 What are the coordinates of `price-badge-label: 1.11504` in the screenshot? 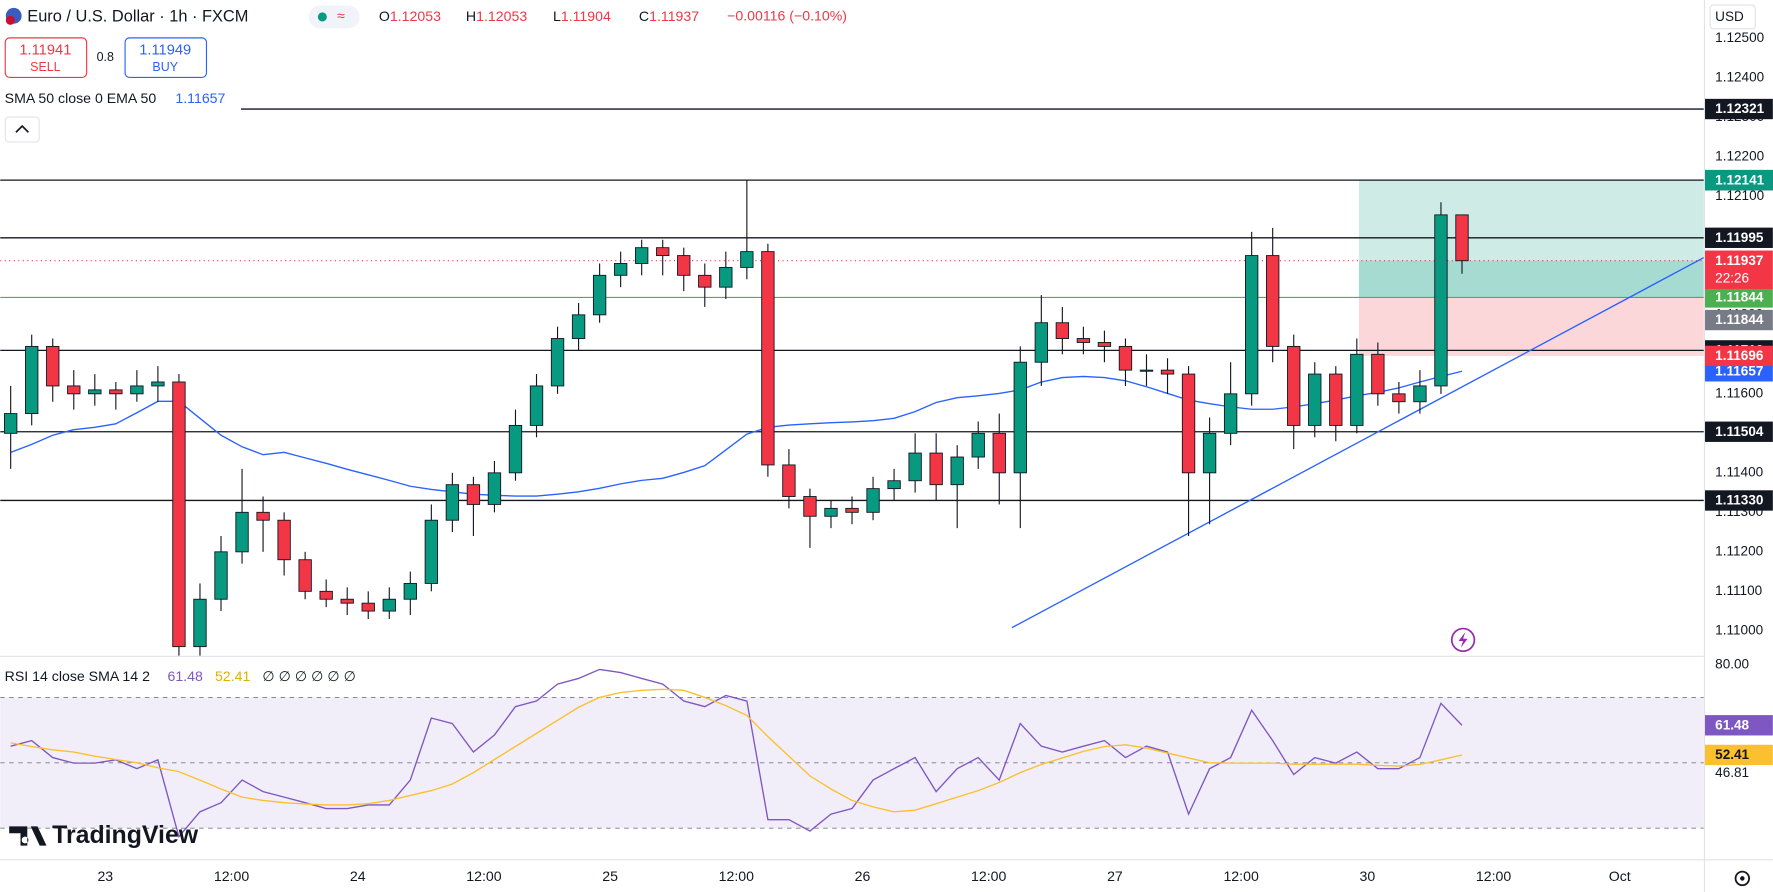 It's located at (1739, 431).